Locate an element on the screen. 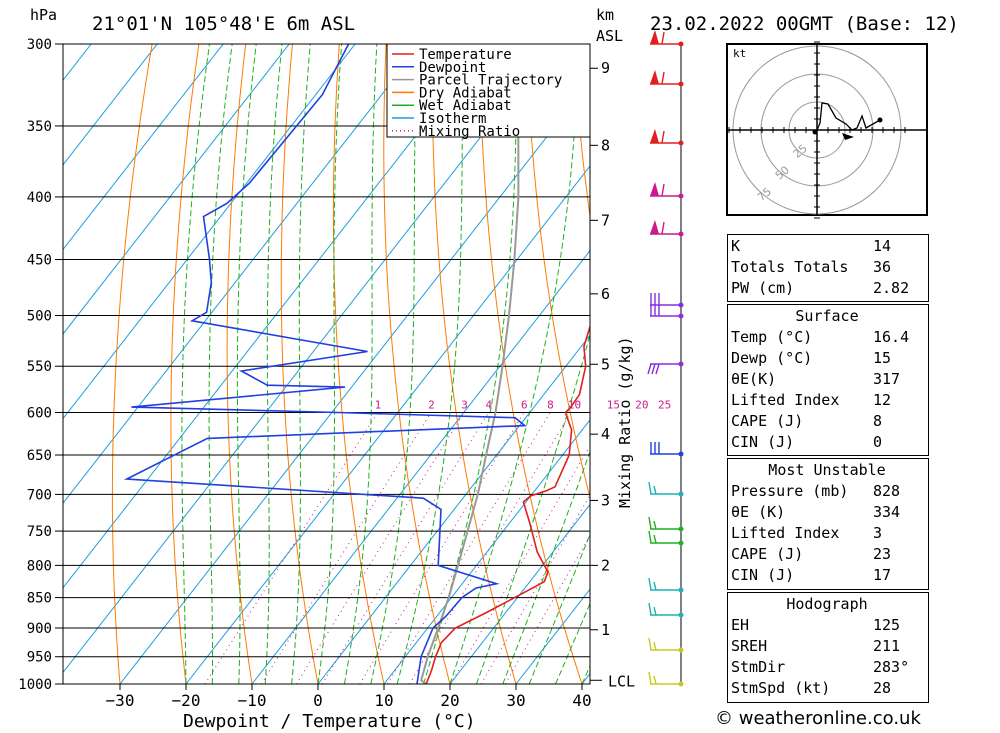  temperature-tick-label: −10 is located at coordinates (252, 700).